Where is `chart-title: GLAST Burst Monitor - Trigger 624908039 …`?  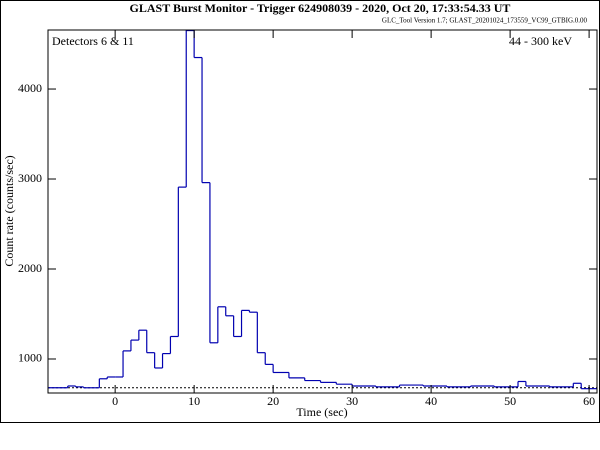
chart-title: GLAST Burst Monitor - Trigger 624908039 … is located at coordinates (320, 8).